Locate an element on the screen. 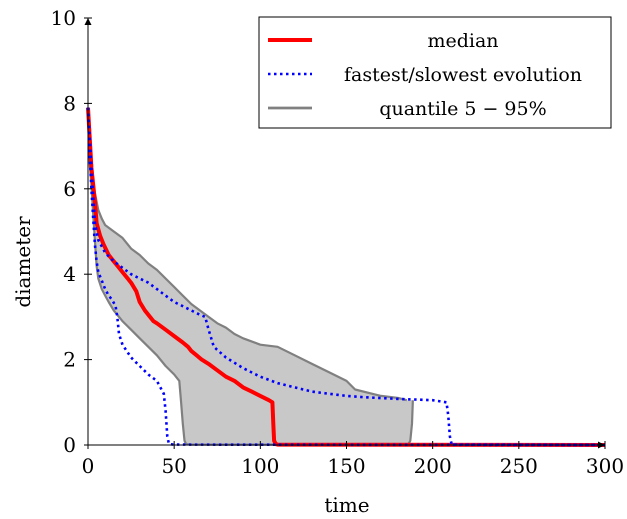  x-tick-label: 50 is located at coordinates (173, 466).